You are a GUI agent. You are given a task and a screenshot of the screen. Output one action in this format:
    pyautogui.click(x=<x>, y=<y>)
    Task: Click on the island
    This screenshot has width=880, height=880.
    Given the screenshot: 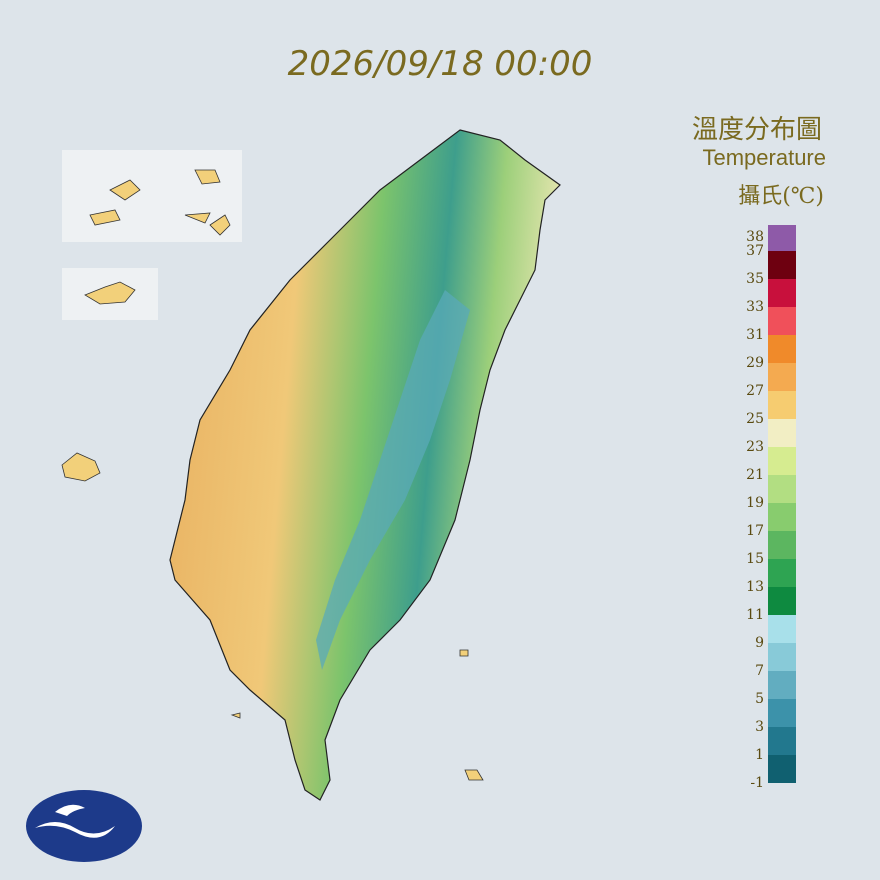 What is the action you would take?
    pyautogui.click(x=157, y=237)
    